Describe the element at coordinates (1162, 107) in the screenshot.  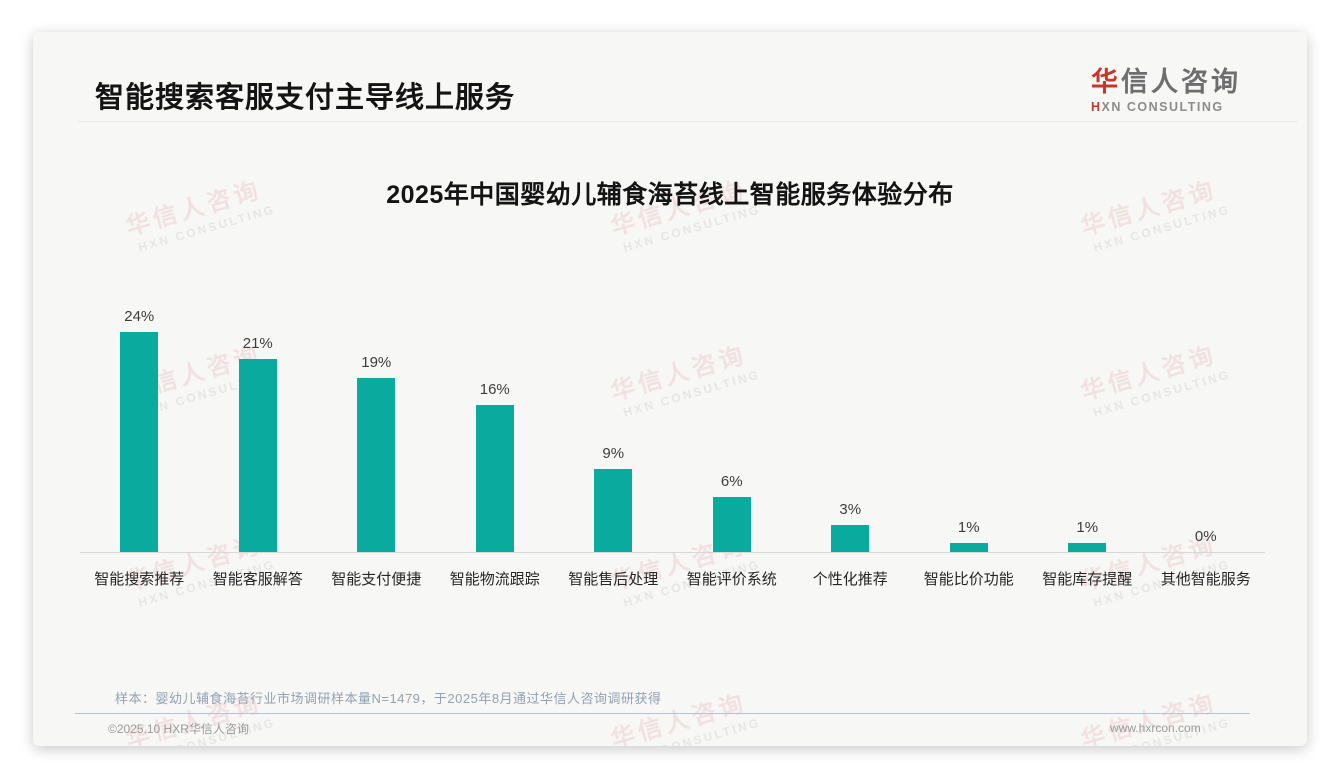
I see `brand-logo-en-rest: XN CONSULTING` at that location.